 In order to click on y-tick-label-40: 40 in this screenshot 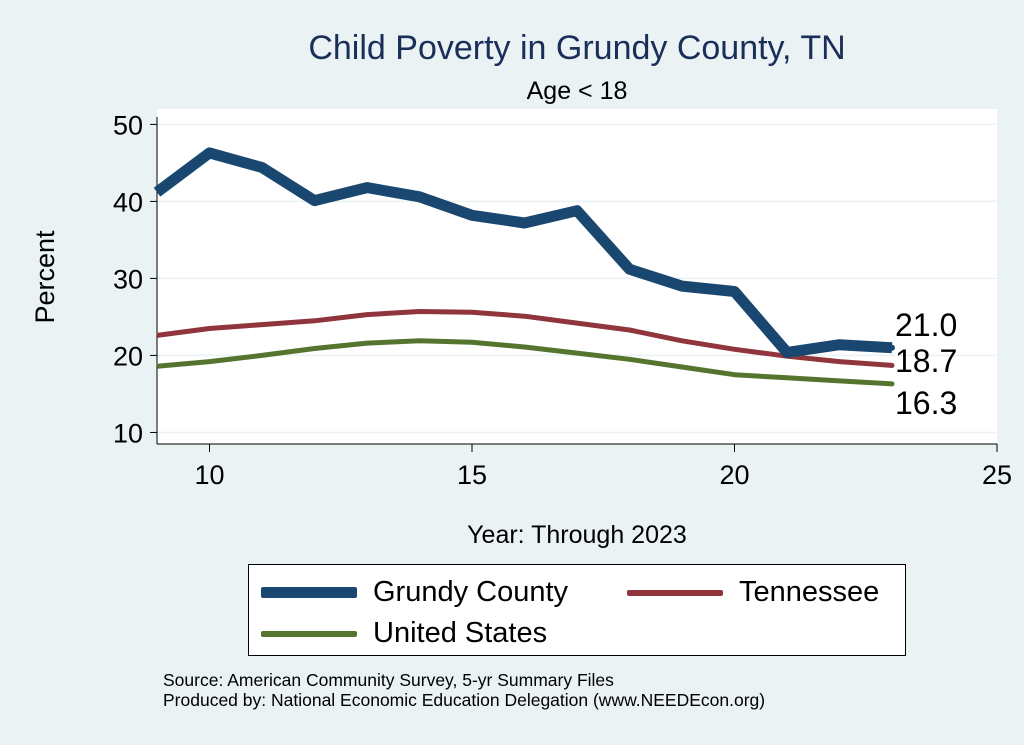, I will do `click(128, 202)`.